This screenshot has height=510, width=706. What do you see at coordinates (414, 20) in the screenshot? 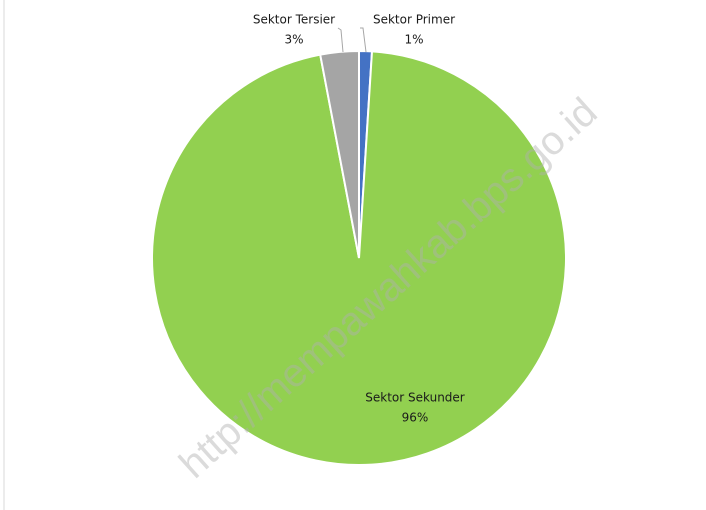
I see `slice-label: Sektor Primer` at bounding box center [414, 20].